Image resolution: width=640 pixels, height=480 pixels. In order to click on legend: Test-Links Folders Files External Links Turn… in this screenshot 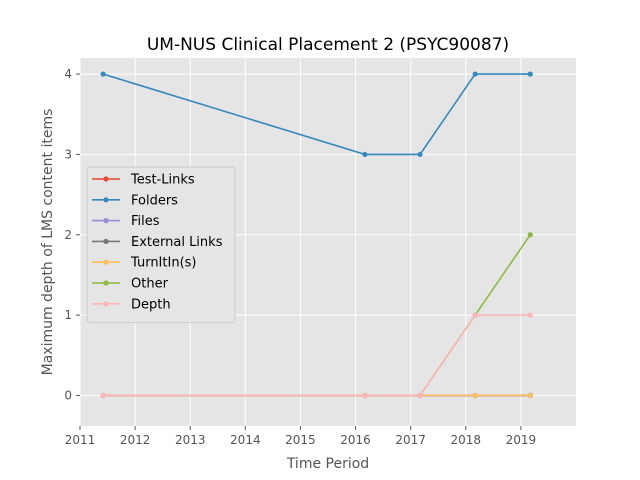, I will do `click(161, 245)`.